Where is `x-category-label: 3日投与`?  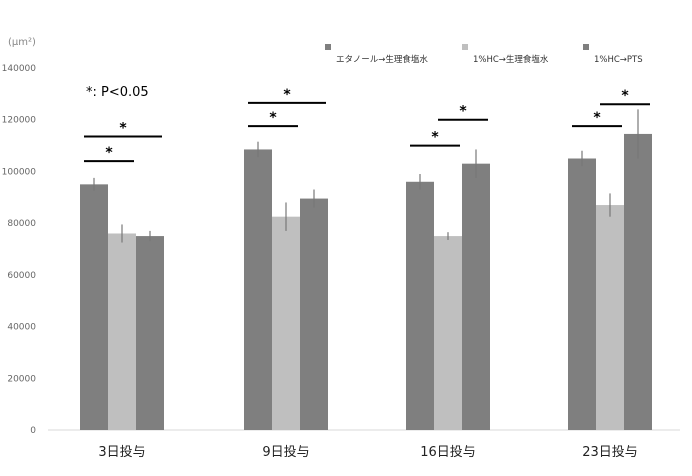 x-category-label: 3日投与 is located at coordinates (121, 452).